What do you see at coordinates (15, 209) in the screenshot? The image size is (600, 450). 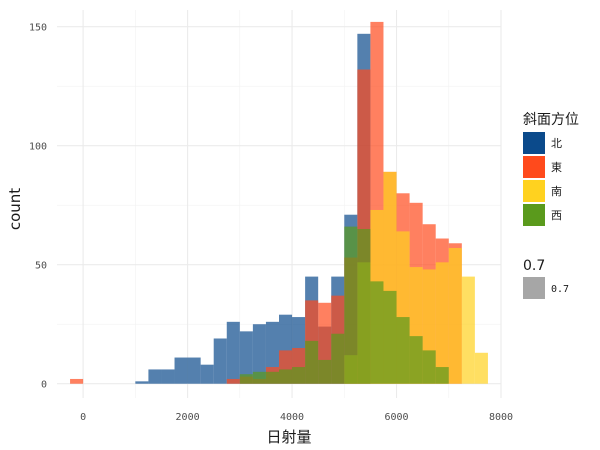 I see `y-axis-title: count` at bounding box center [15, 209].